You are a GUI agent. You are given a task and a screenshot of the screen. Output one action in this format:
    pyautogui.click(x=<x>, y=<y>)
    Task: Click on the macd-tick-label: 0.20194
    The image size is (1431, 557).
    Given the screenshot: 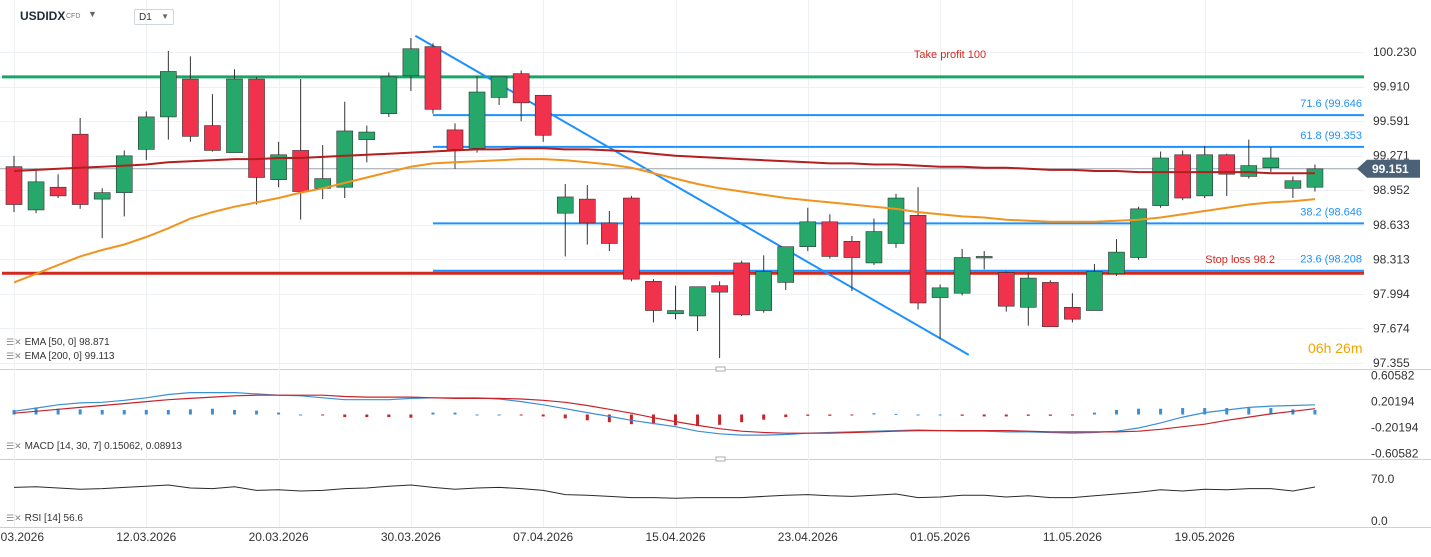 What is the action you would take?
    pyautogui.click(x=1393, y=402)
    